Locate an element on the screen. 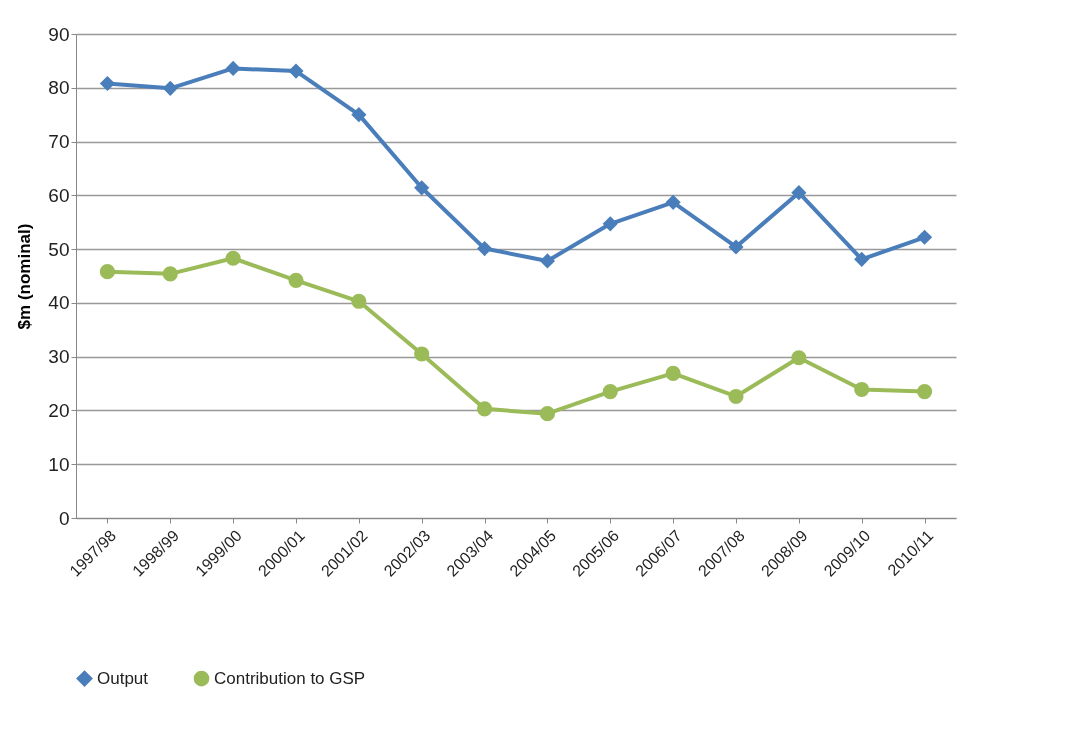 Image resolution: width=1079 pixels, height=738 pixels. y-tick-label: 50 is located at coordinates (59, 249).